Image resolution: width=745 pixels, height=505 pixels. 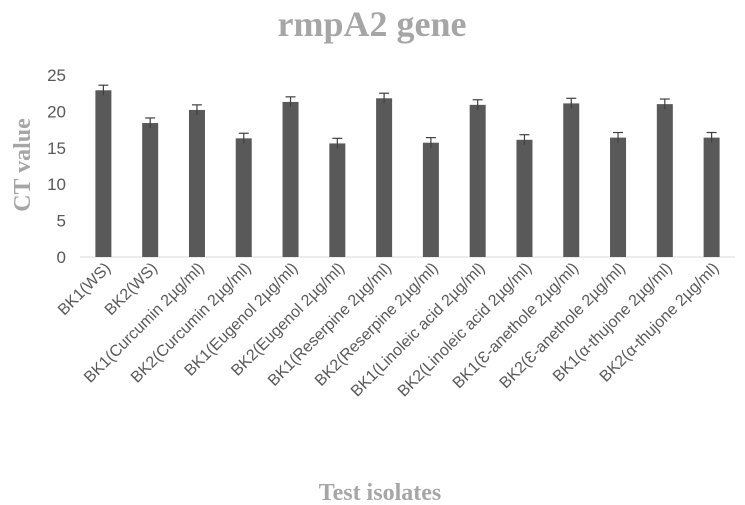 I want to click on y-tick-label: 0, so click(x=61, y=257).